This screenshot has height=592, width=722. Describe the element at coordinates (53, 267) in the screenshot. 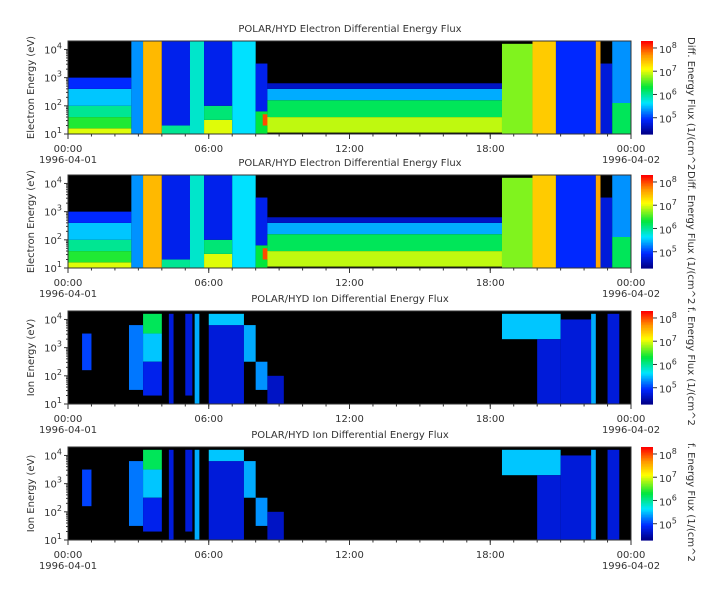

I see `y-tick-label: 10¹` at that location.